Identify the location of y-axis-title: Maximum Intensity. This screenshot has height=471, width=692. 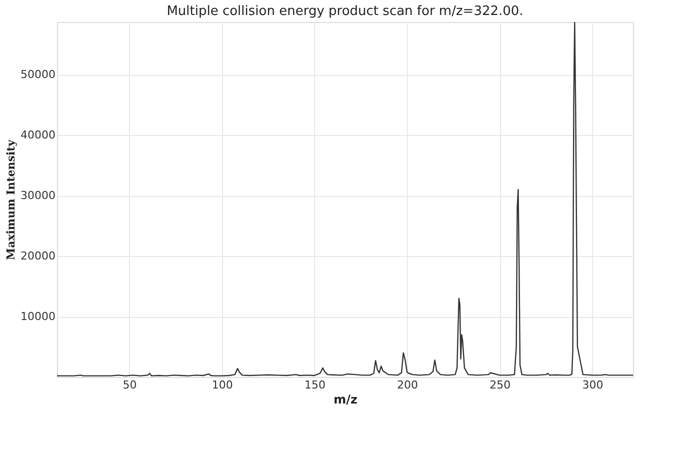
(11, 199).